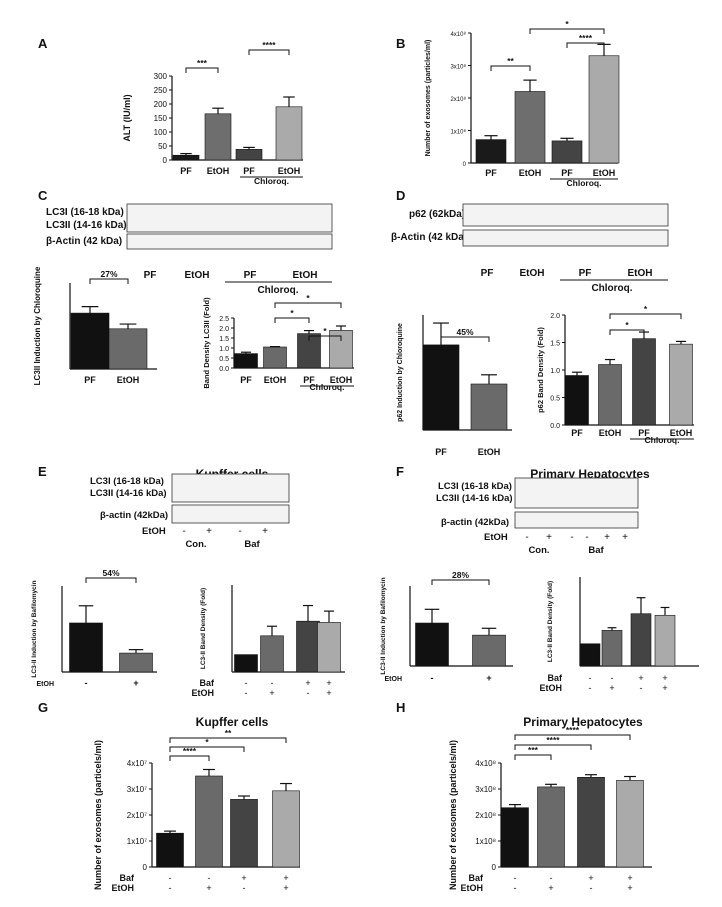 The width and height of the screenshot is (722, 907). I want to click on chart-e1-ylabel: LC3-II Induction by Bafilomycin, so click(34, 628).